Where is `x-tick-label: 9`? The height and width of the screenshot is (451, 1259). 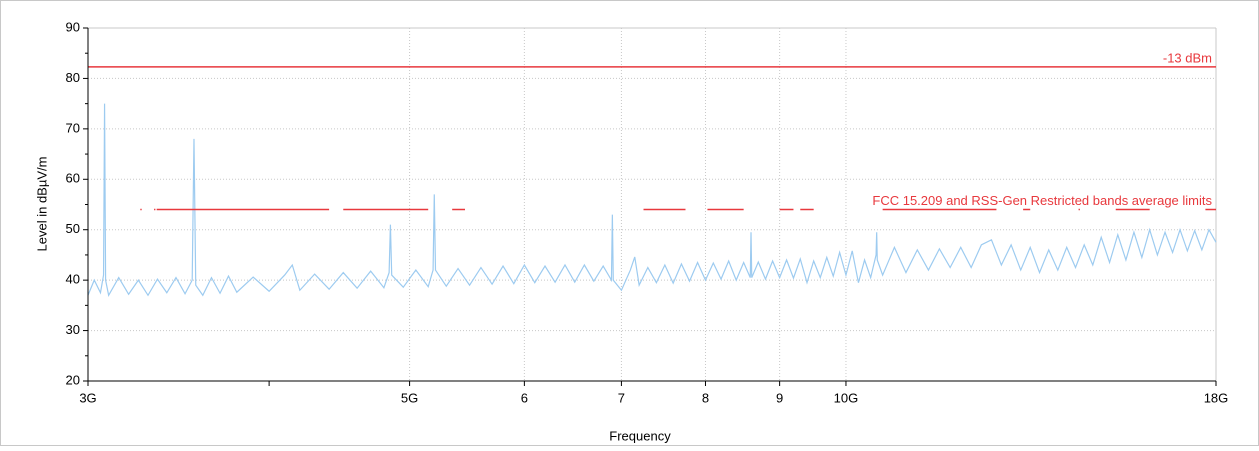
x-tick-label: 9 is located at coordinates (779, 397).